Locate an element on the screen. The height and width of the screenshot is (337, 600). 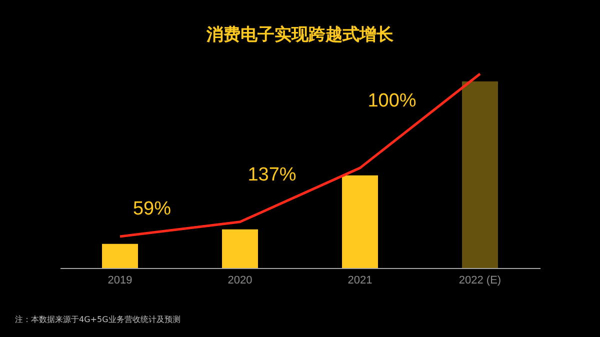
chart-title: 消费电子实现跨越式增长 is located at coordinates (300, 35).